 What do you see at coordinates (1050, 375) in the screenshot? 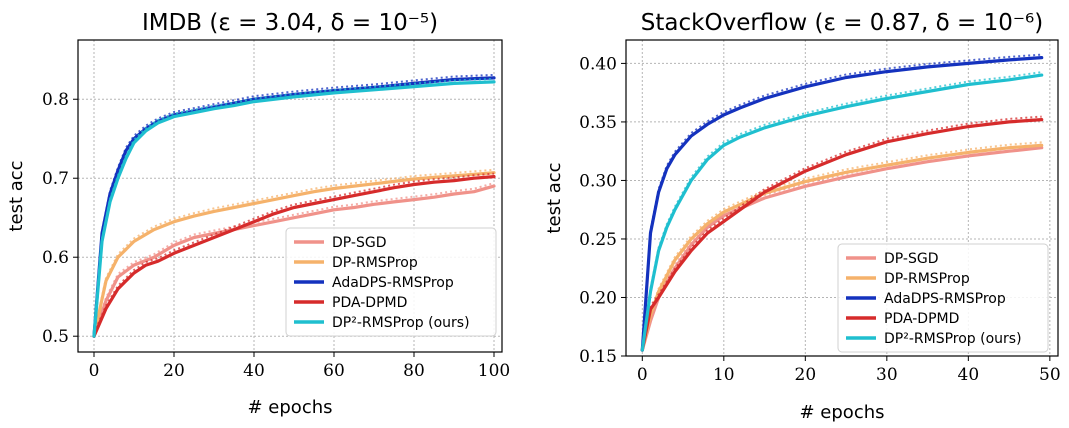
I see `x-tick-label: 50` at bounding box center [1050, 375].